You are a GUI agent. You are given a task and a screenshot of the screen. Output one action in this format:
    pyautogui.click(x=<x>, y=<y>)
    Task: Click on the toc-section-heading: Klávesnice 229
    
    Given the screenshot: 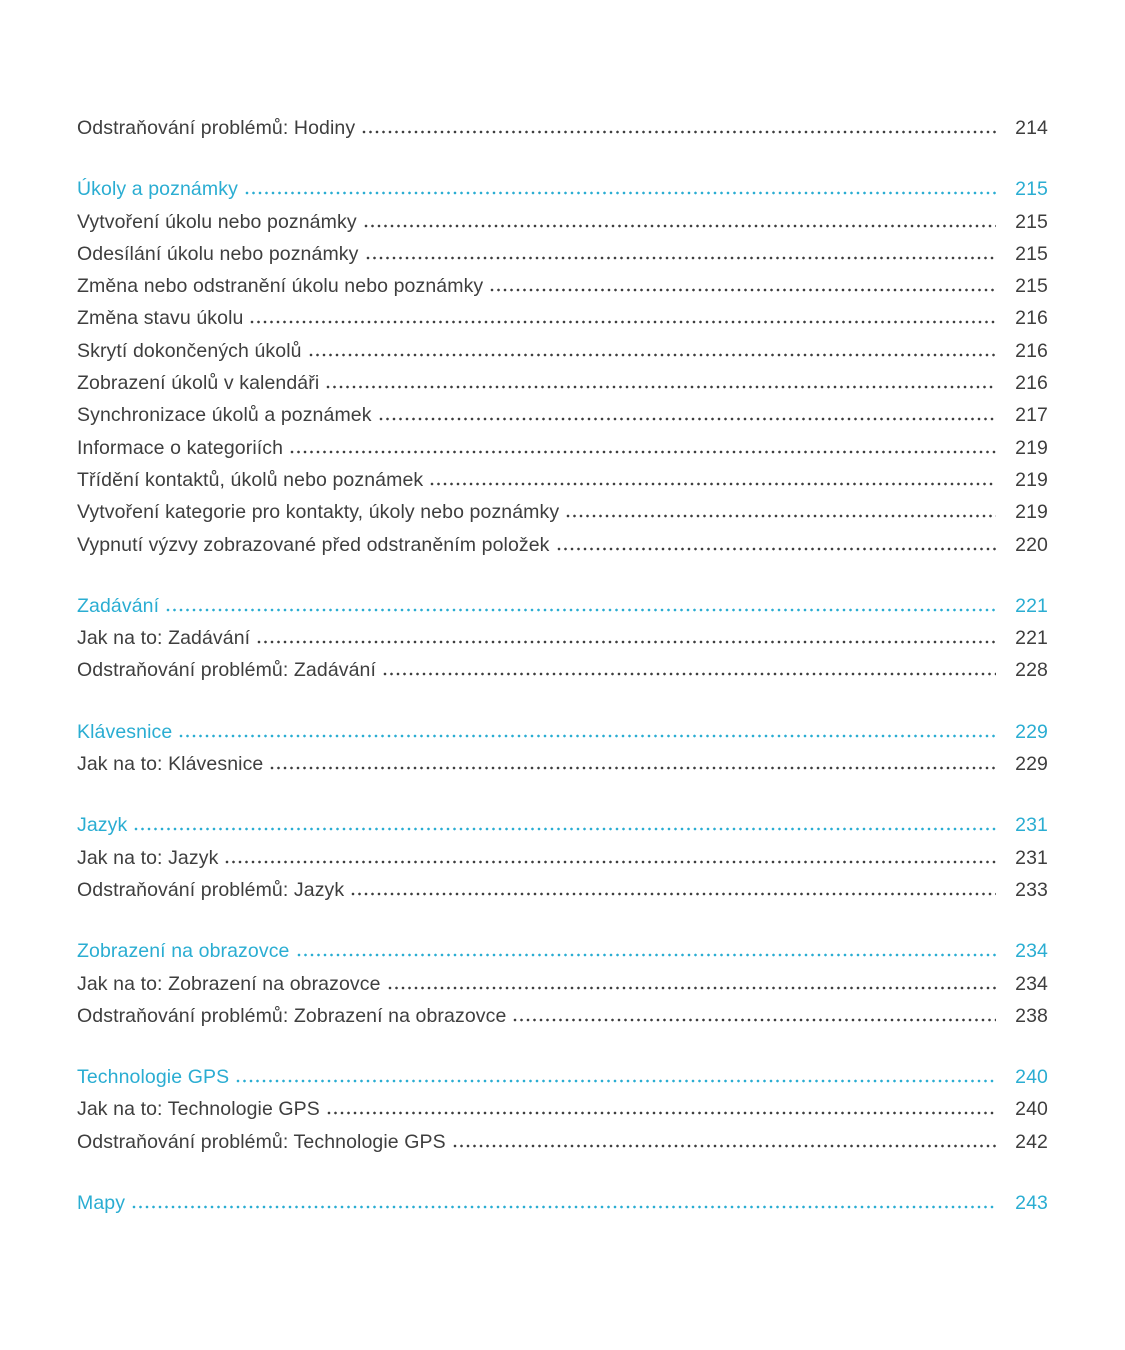 What is the action you would take?
    pyautogui.click(x=562, y=732)
    